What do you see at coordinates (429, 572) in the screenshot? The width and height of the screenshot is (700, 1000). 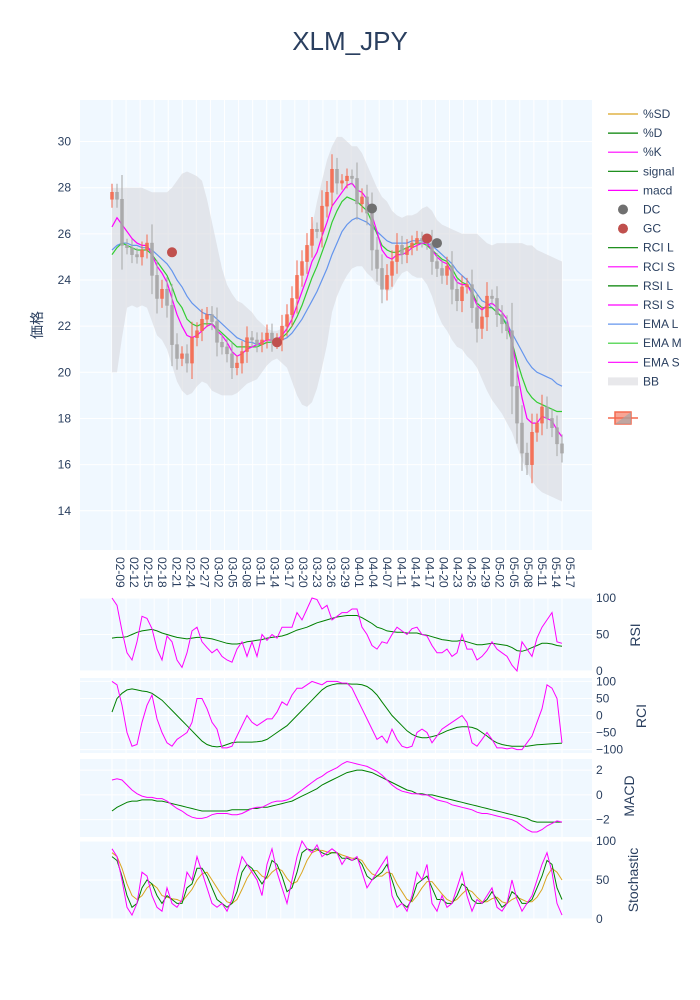 I see `x-tick-label: 04-17` at bounding box center [429, 572].